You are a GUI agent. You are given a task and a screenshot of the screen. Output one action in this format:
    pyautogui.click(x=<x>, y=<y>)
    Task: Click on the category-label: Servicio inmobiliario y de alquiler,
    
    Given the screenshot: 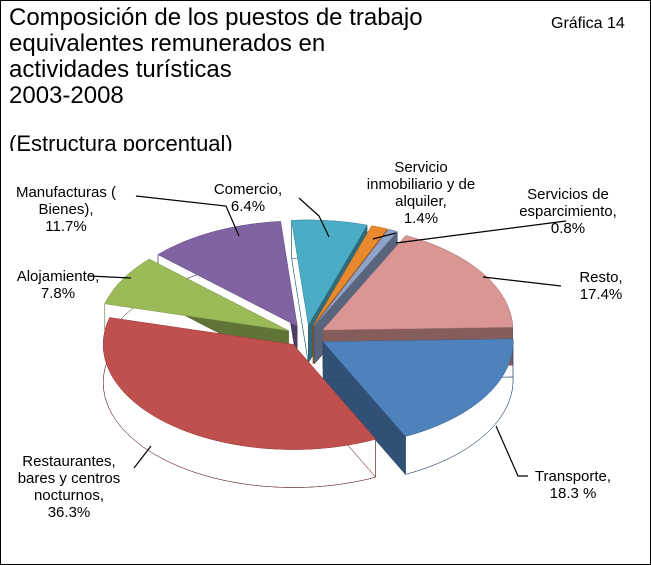 What is the action you would take?
    pyautogui.click(x=421, y=184)
    